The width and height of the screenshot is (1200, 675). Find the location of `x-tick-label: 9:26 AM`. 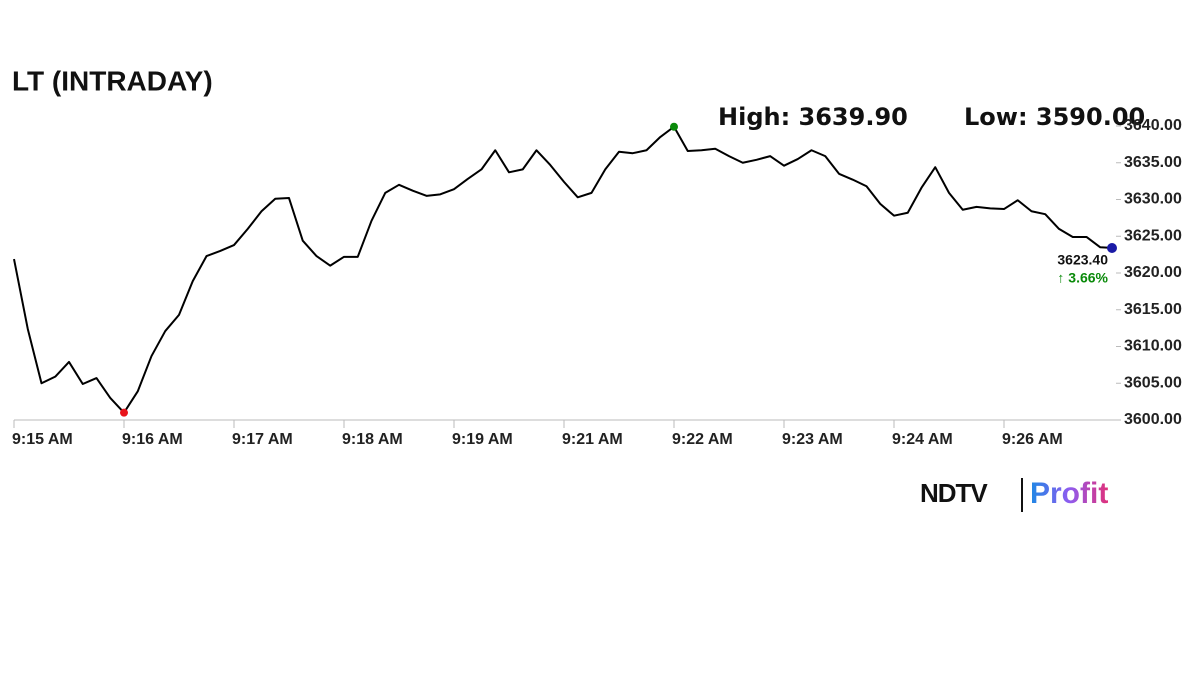

x-tick-label: 9:26 AM is located at coordinates (1032, 439).